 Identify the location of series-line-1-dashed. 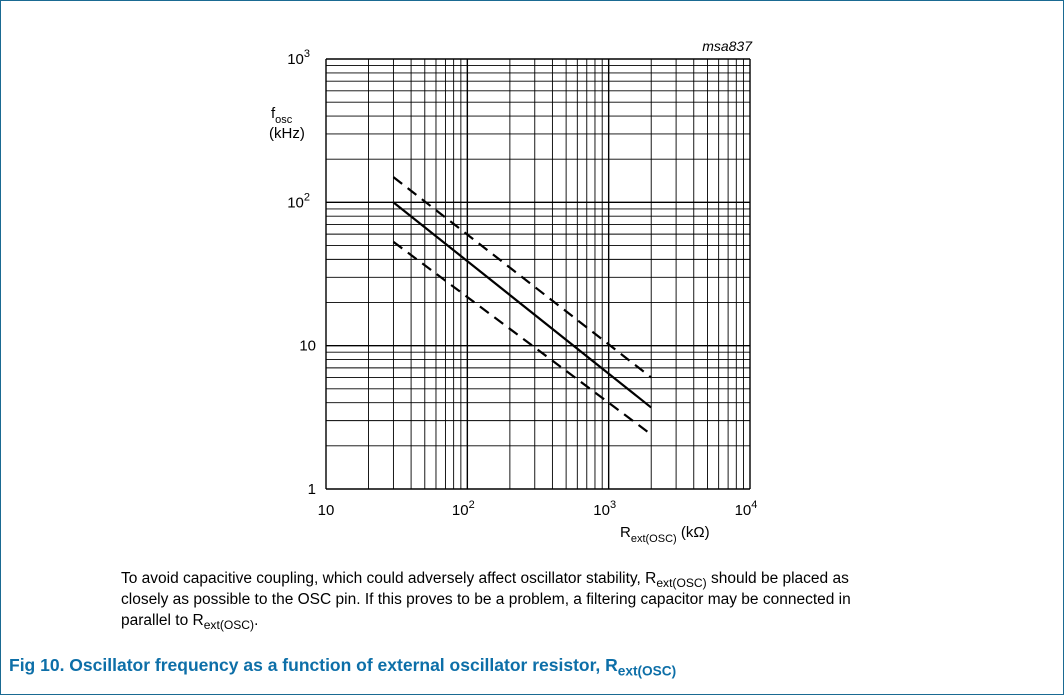
(522, 277).